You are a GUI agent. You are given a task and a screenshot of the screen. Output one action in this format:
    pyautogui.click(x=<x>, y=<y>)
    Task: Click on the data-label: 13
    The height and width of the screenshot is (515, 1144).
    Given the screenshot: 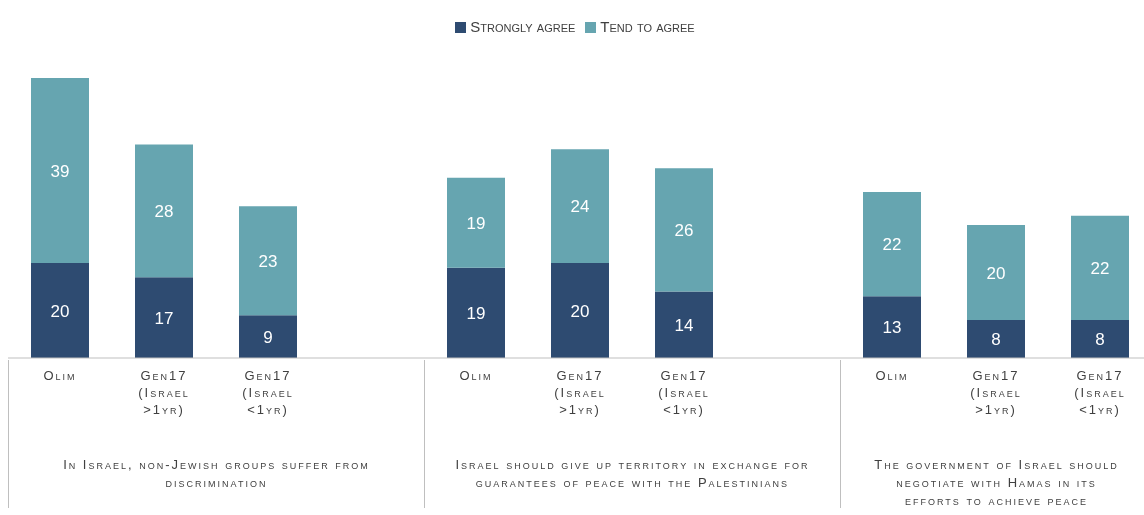 What is the action you would take?
    pyautogui.click(x=892, y=328)
    